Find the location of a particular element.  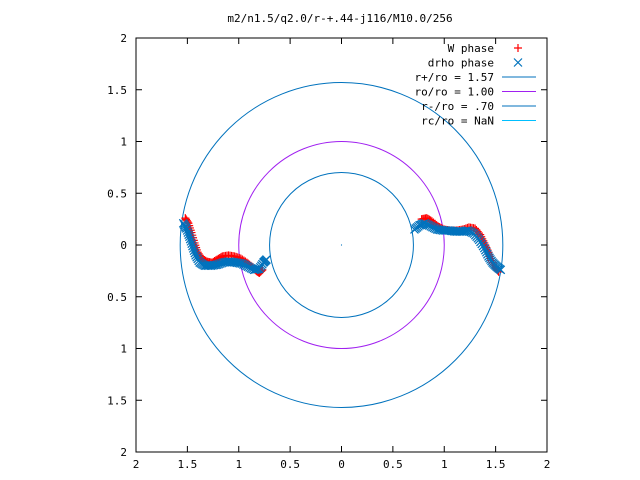

center-point is located at coordinates (341, 245).